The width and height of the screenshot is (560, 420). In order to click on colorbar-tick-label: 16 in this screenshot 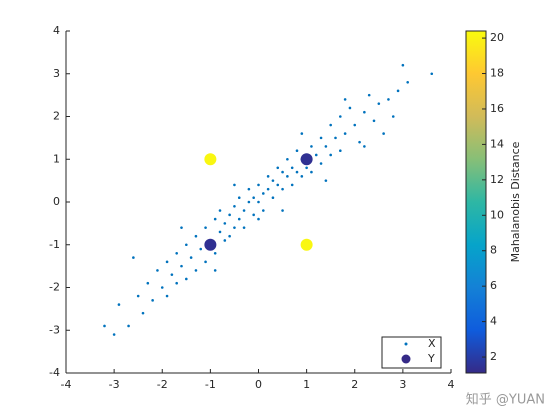, I will do `click(497, 108)`.